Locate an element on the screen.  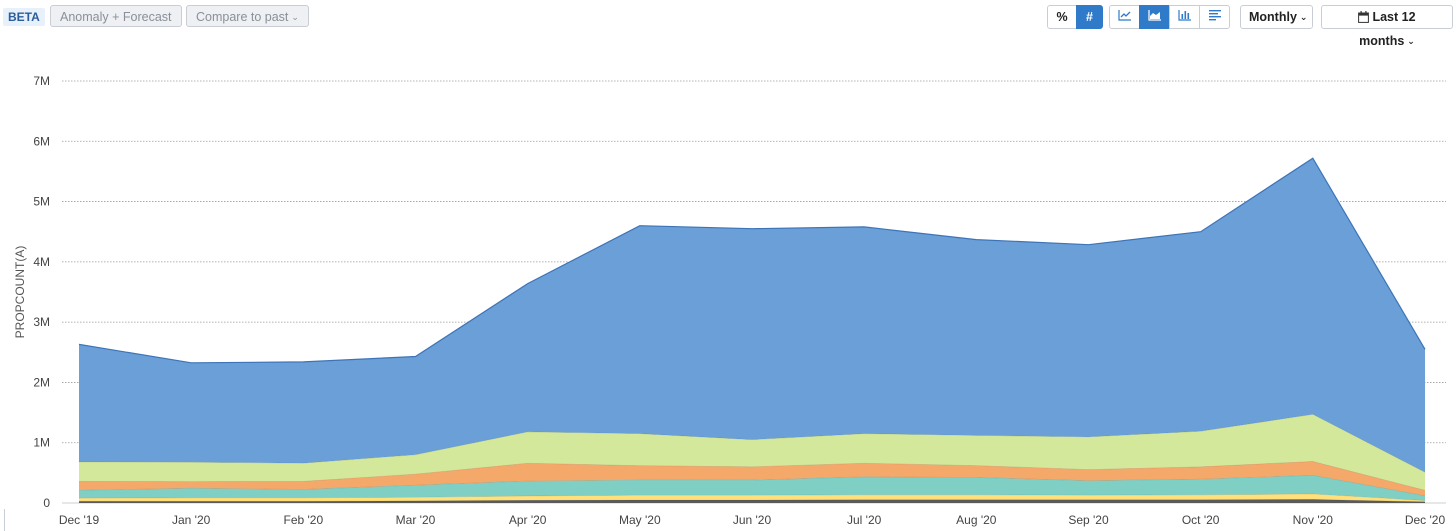
x-tick-label: Sep '20 is located at coordinates (1088, 520).